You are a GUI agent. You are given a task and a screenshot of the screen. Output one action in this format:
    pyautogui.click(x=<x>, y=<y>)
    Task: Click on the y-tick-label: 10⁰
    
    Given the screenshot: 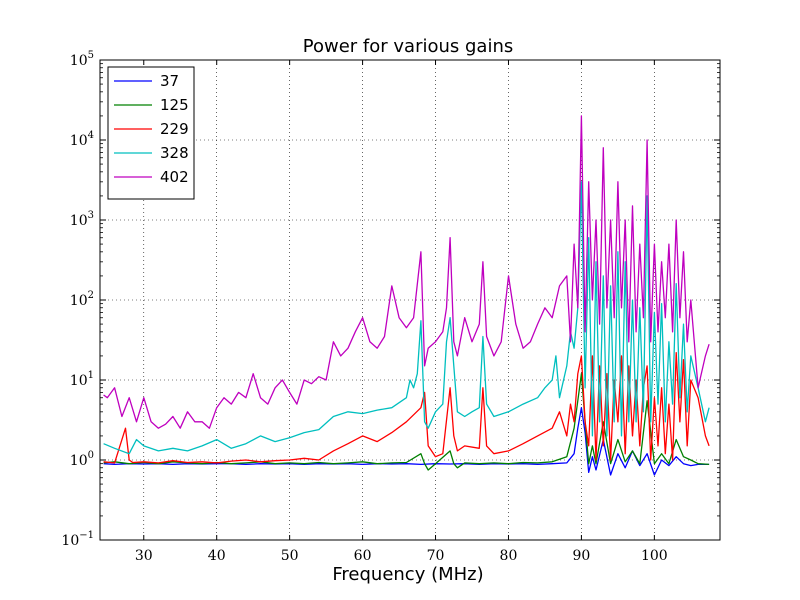 What is the action you would take?
    pyautogui.click(x=82, y=459)
    